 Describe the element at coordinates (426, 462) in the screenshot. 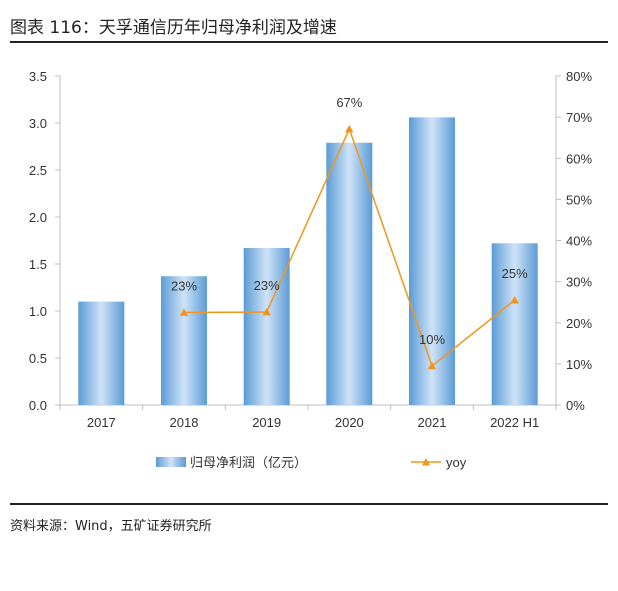

I see `legend-line-marker` at that location.